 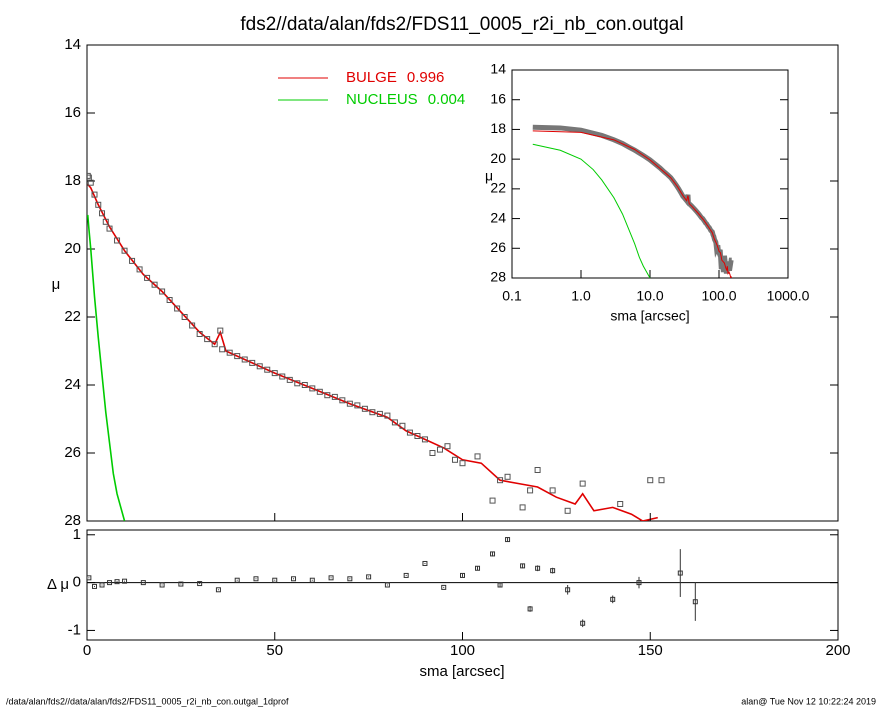 I want to click on legend-label: BULGE, so click(x=371, y=77).